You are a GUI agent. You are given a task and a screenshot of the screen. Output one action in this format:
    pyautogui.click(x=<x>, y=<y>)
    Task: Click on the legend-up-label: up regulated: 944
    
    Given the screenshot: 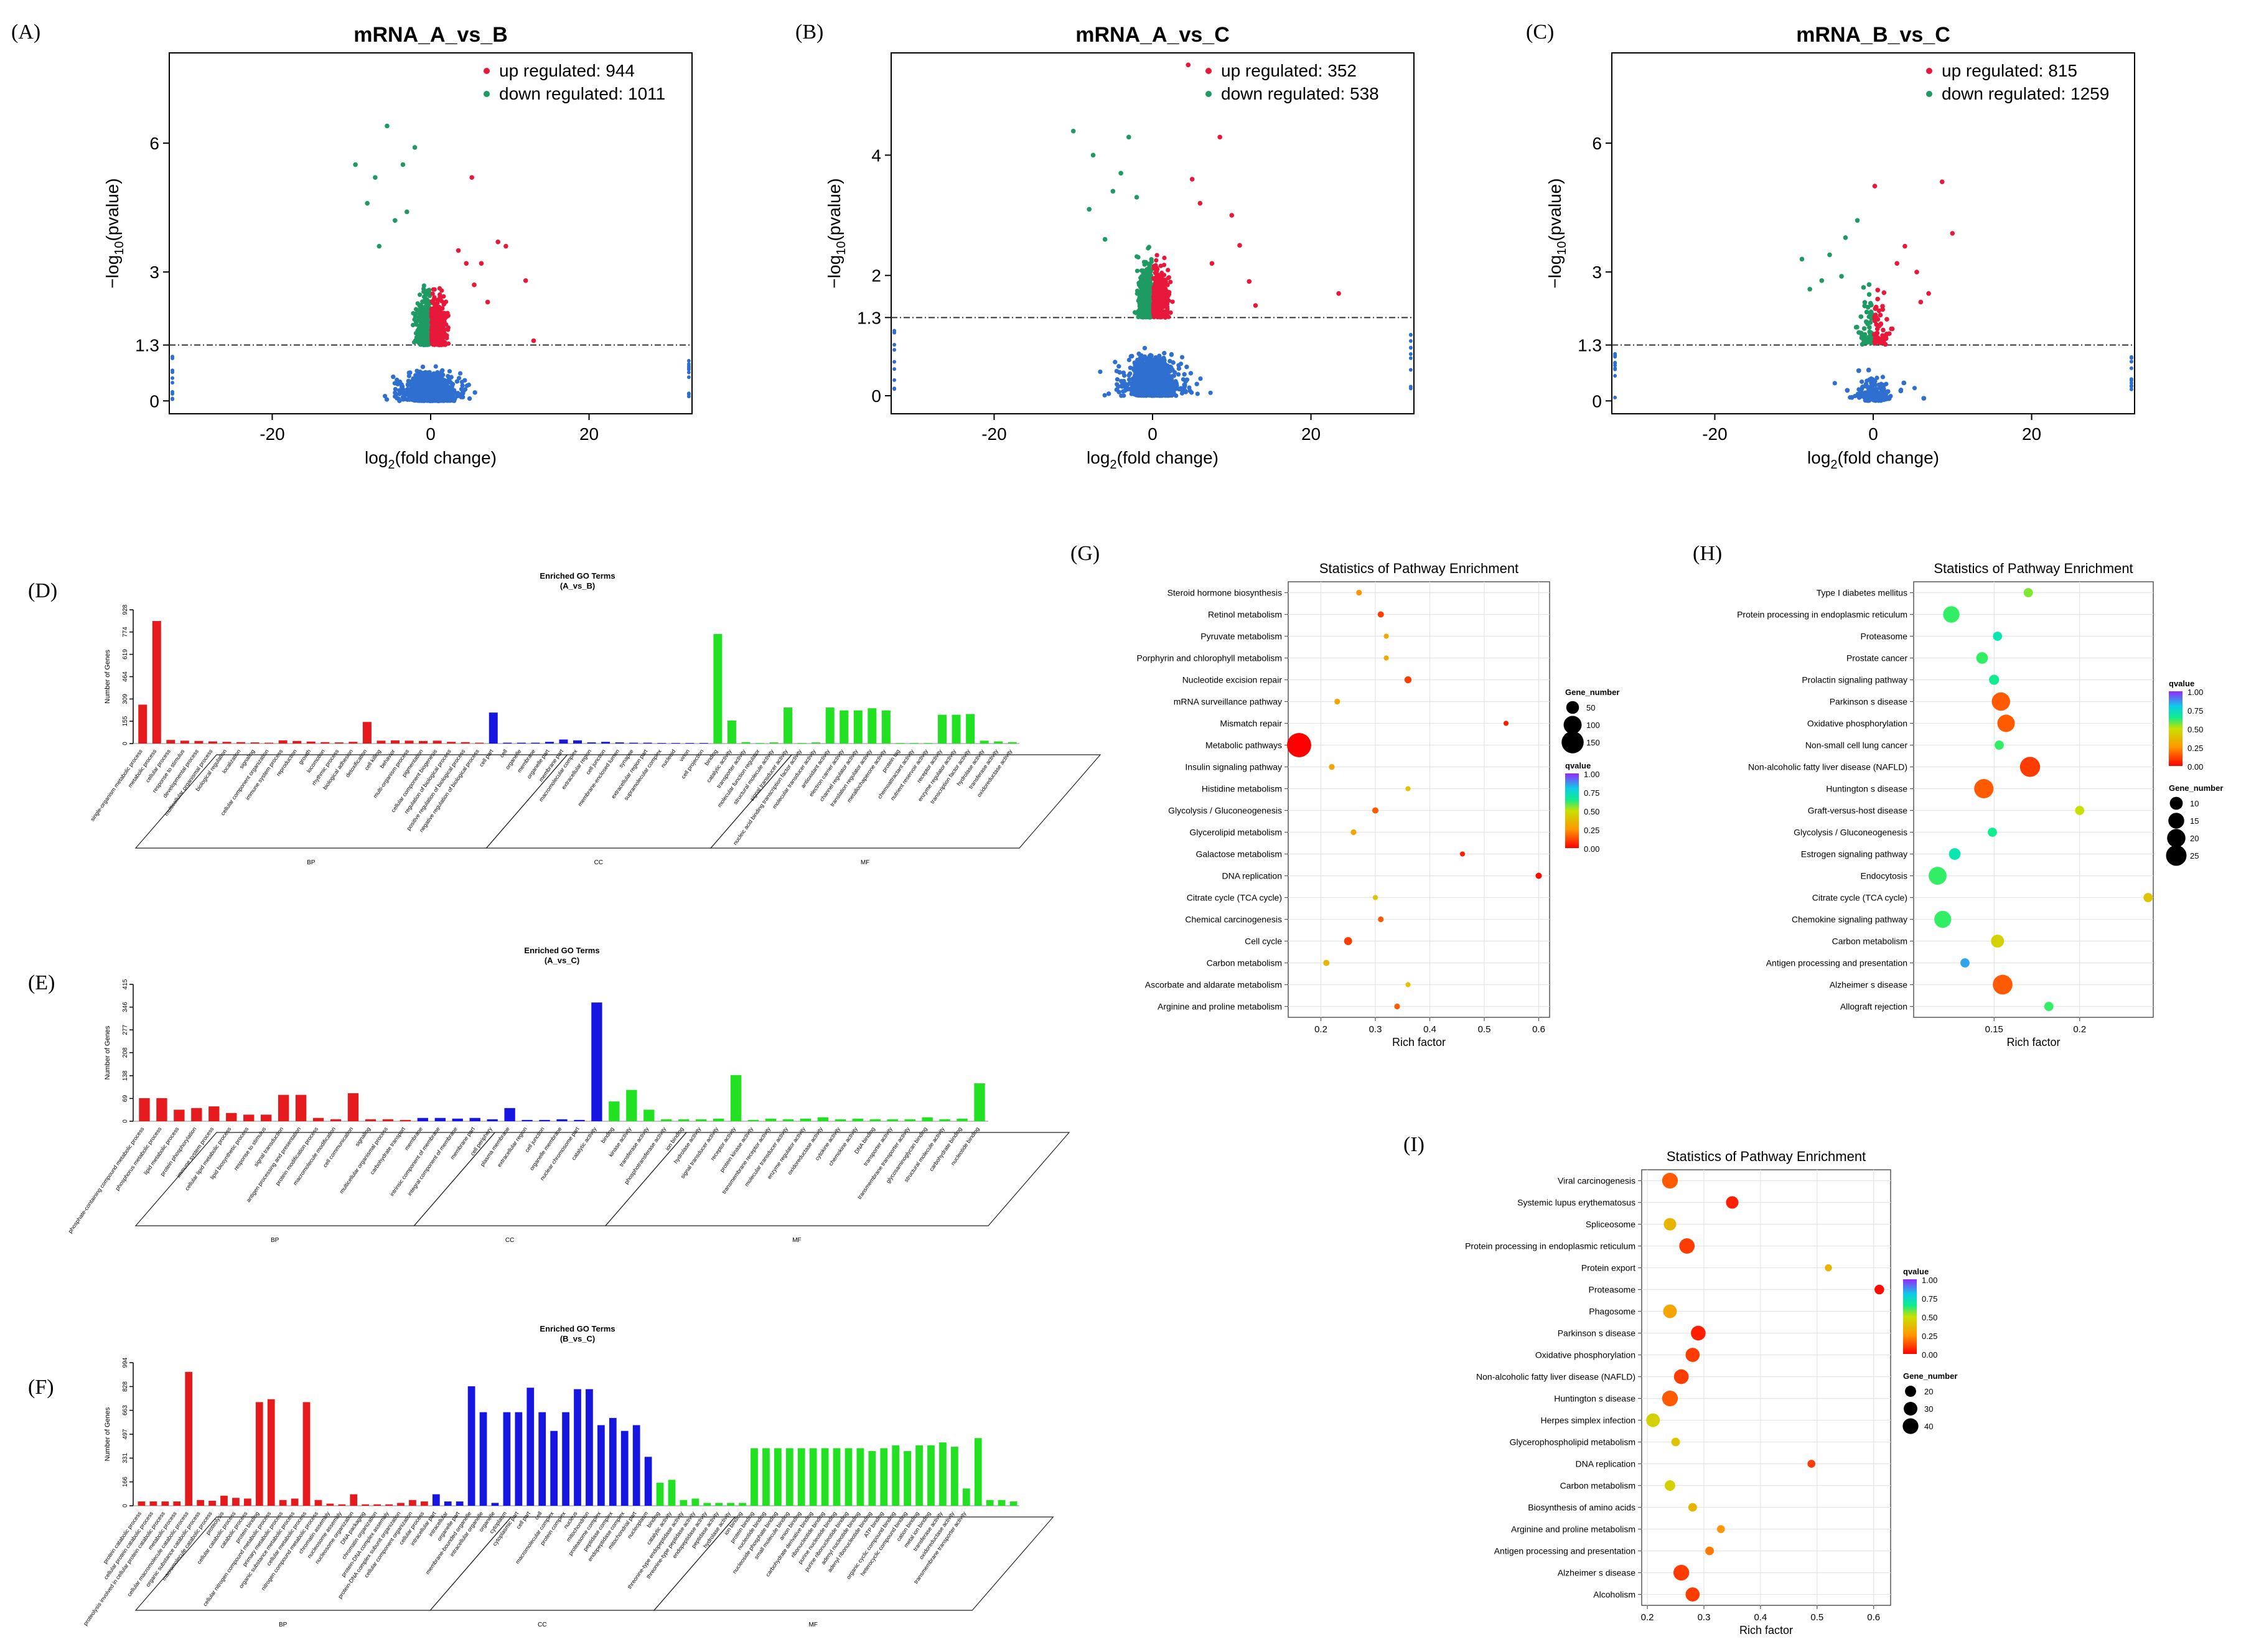 What is the action you would take?
    pyautogui.click(x=567, y=70)
    